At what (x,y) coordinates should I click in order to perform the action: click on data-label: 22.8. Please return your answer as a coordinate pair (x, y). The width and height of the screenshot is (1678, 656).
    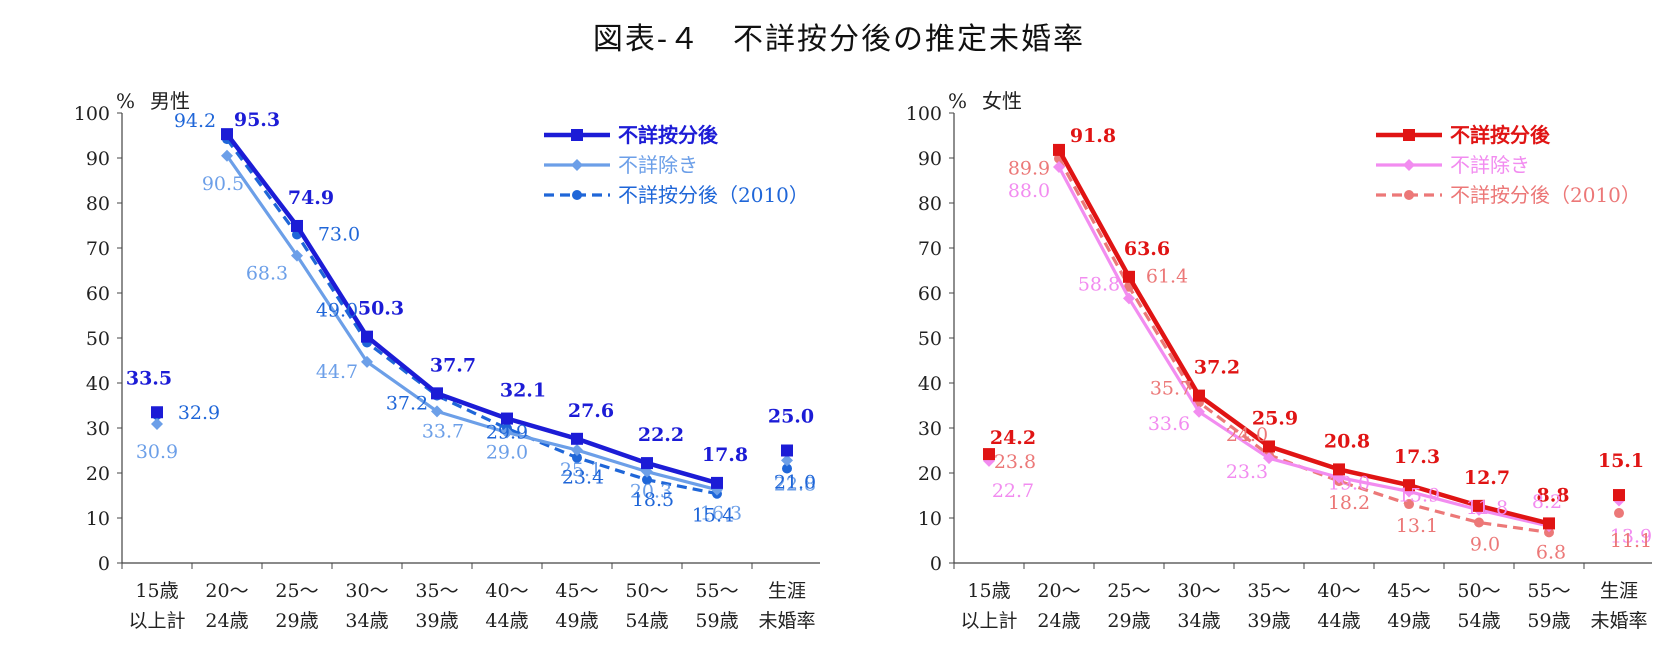
    Looking at the image, I should click on (795, 484).